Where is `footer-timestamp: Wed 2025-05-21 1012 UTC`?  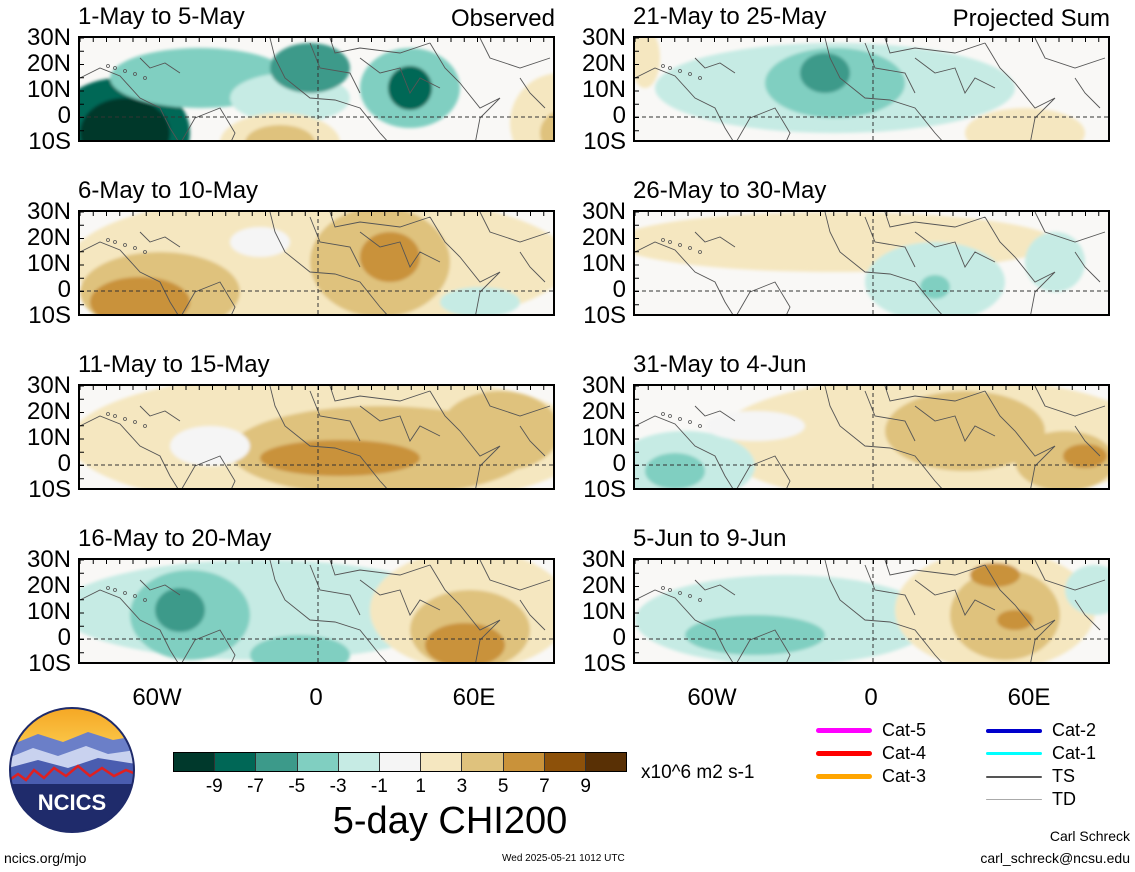 footer-timestamp: Wed 2025-05-21 1012 UTC is located at coordinates (563, 858).